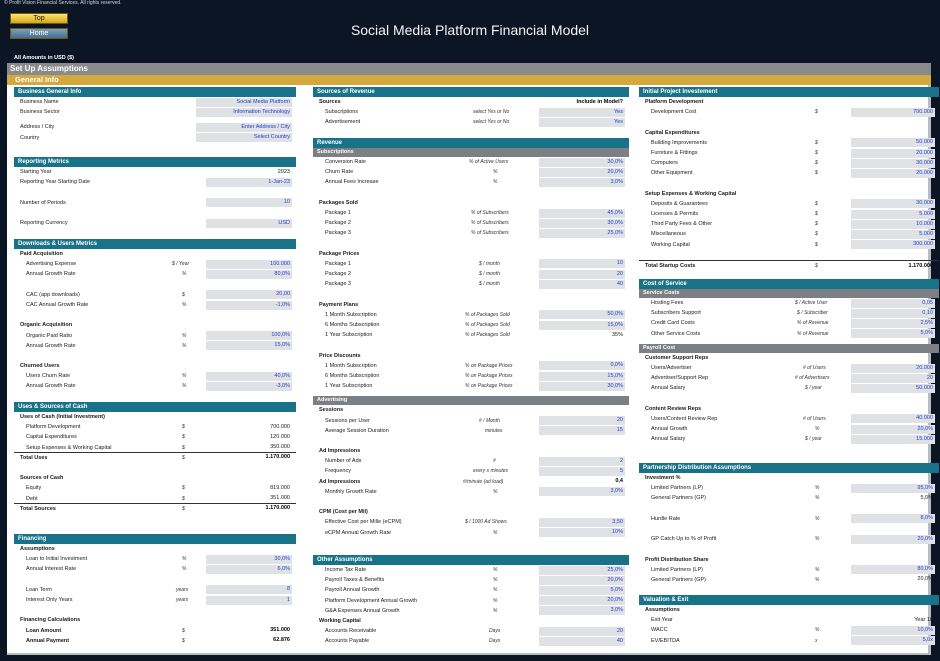 The height and width of the screenshot is (661, 940). What do you see at coordinates (582, 580) in the screenshot?
I see `payroll-taxes-input: 20,0%` at bounding box center [582, 580].